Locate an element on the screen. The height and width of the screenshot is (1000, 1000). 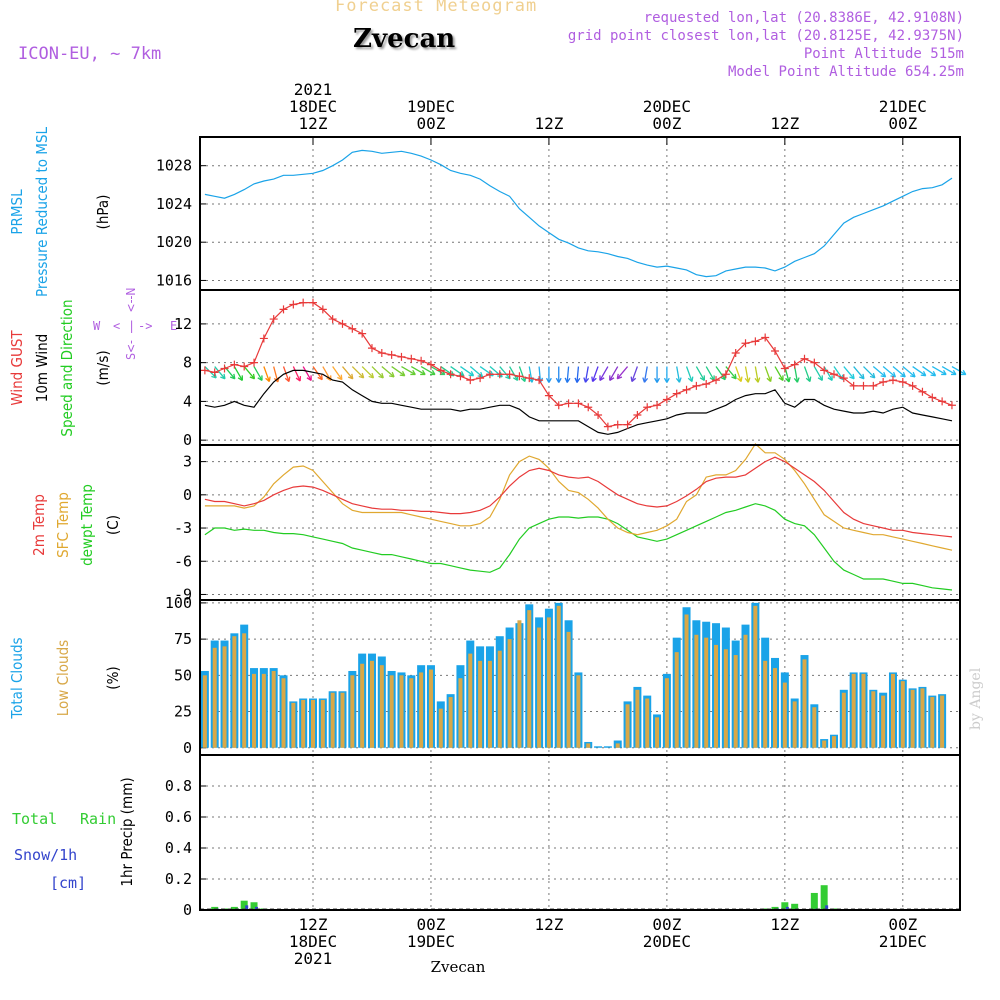
precip-rain-label: Rain is located at coordinates (98, 819).